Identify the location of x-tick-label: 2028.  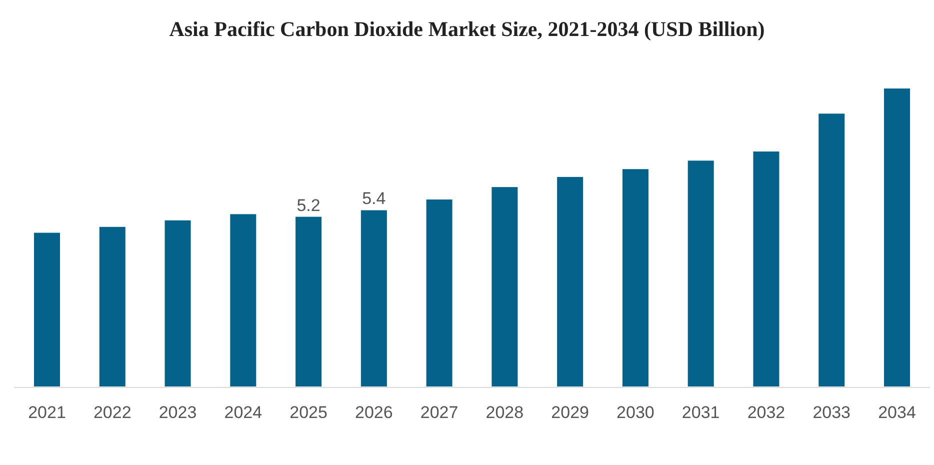
(505, 412).